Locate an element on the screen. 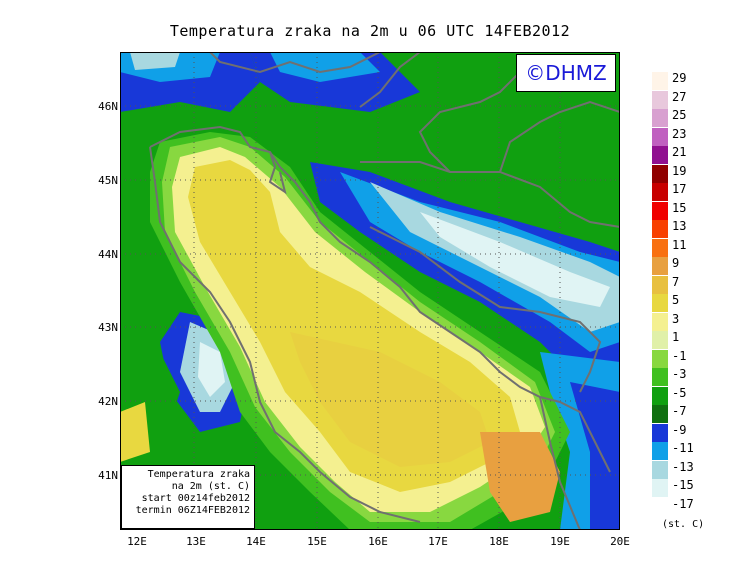 The height and width of the screenshot is (582, 740). lat-label: 45N is located at coordinates (108, 180).